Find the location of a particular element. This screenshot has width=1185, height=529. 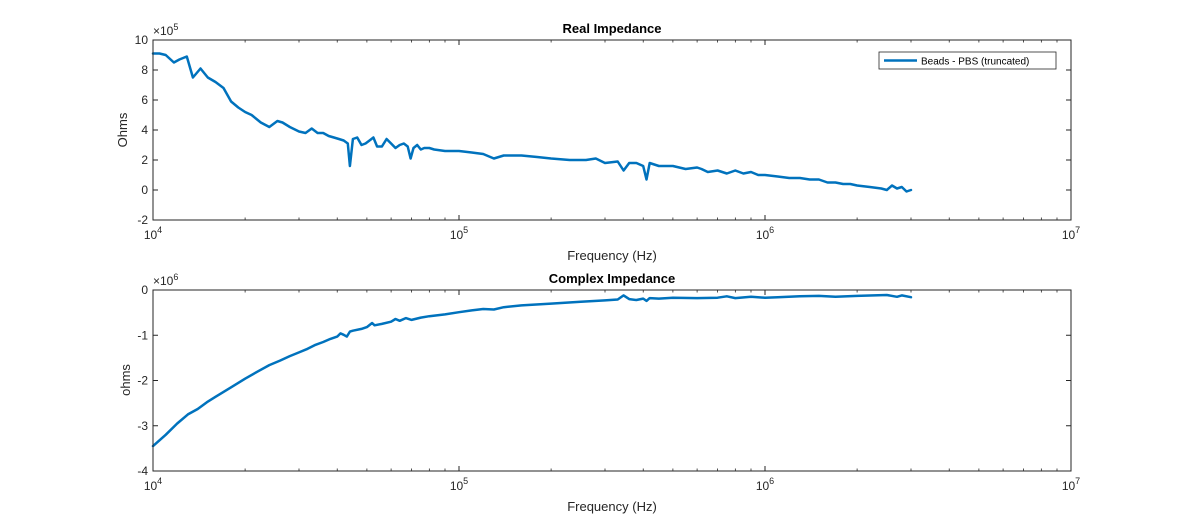

legend: Beads - PBS (truncated) is located at coordinates (967, 60).